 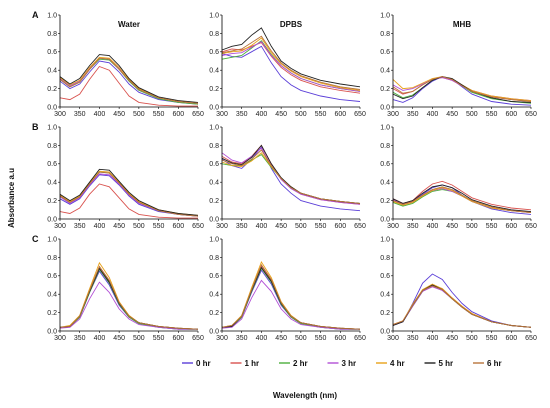 I want to click on x-axis-label: Wavelength (nm), so click(x=305, y=395).